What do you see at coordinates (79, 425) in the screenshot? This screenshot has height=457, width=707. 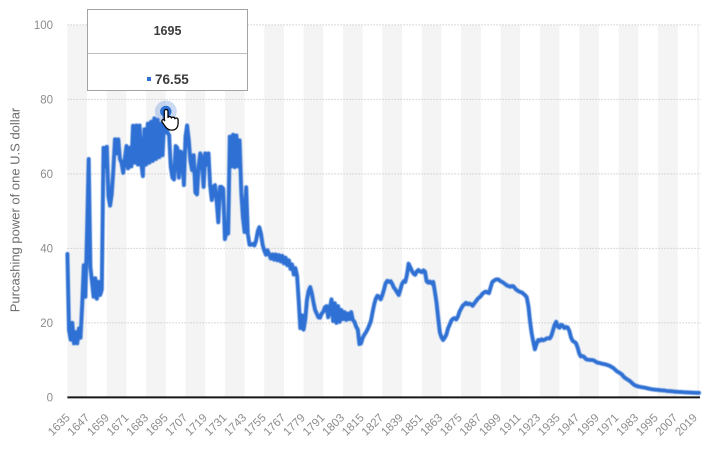 I see `svg-text: 1647` at bounding box center [79, 425].